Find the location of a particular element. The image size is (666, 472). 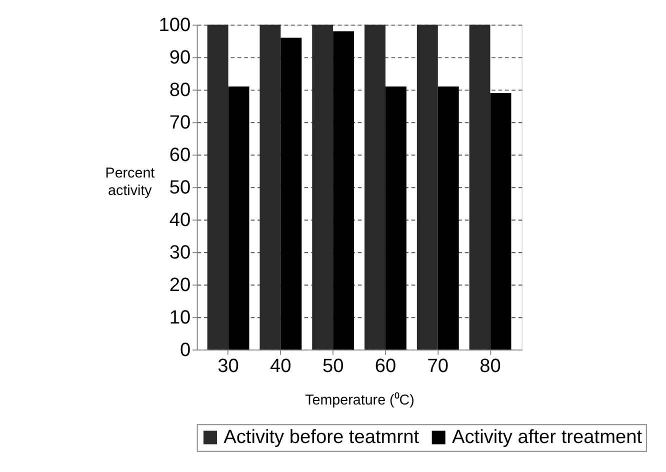

y-tick-label: 80 is located at coordinates (180, 90).